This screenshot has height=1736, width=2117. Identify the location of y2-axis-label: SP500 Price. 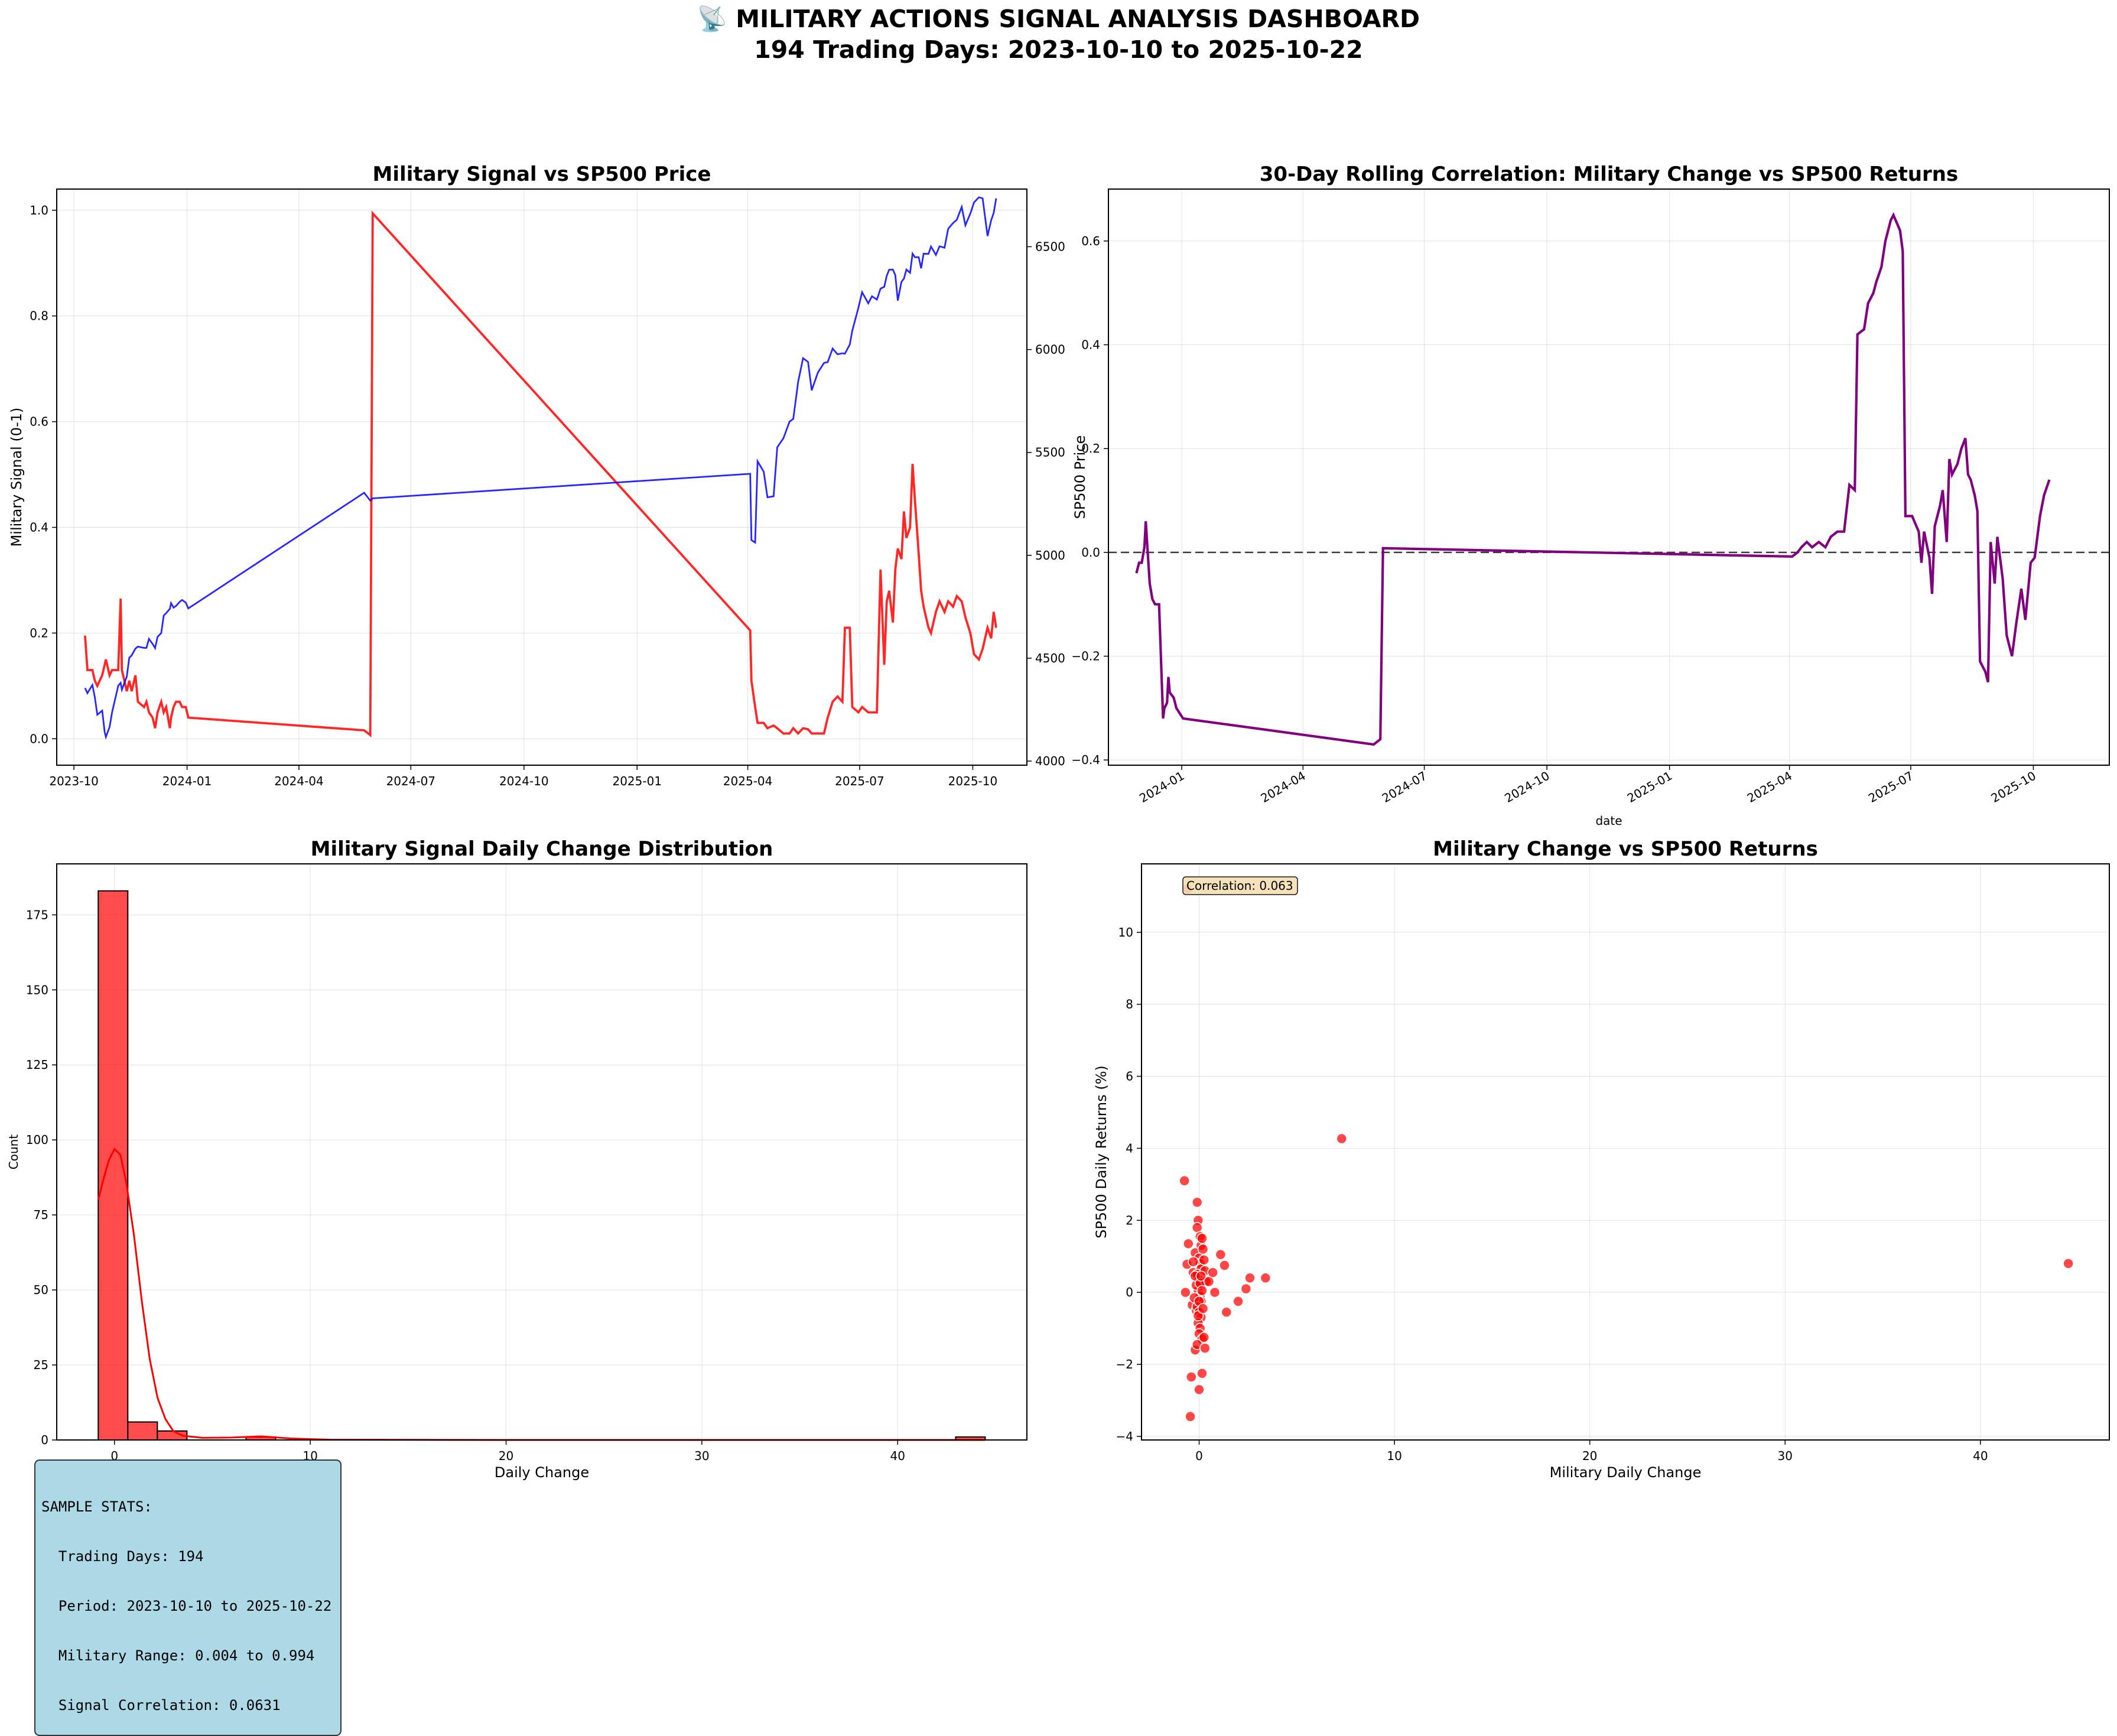
(1080, 477).